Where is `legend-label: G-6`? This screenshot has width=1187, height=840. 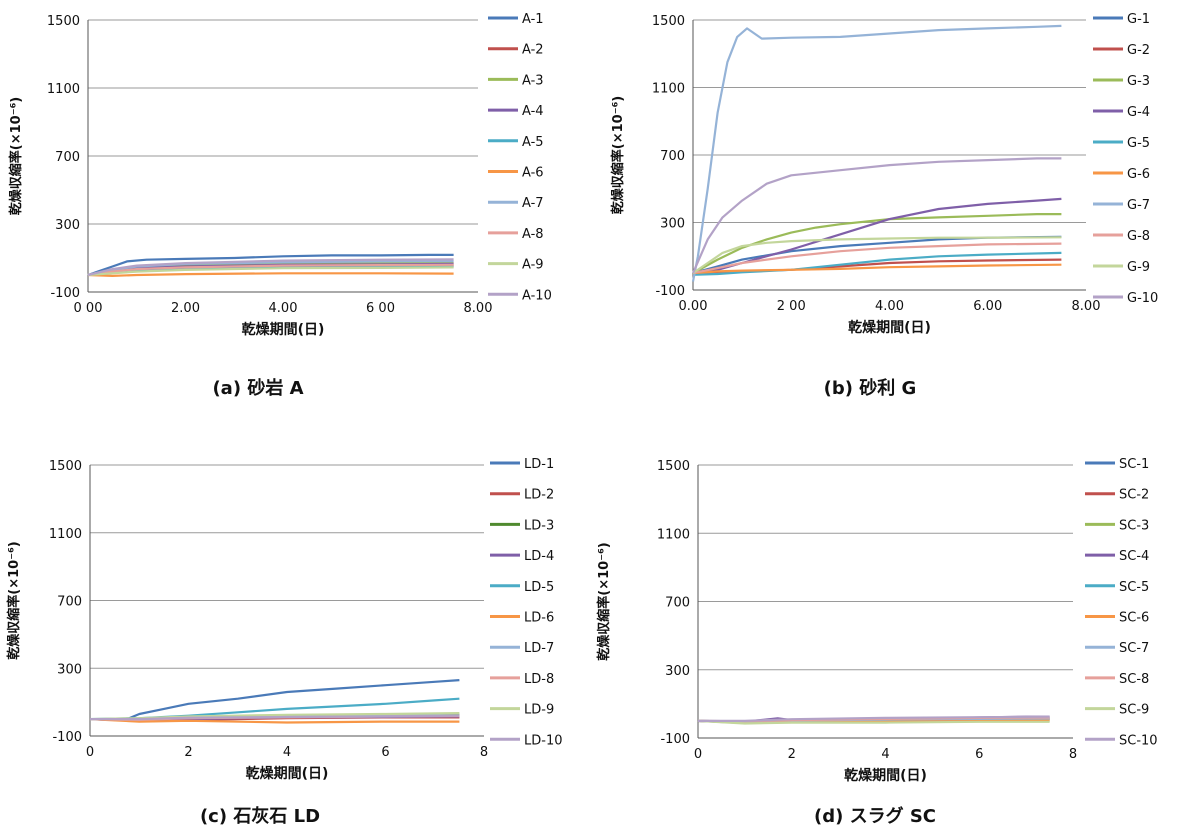 legend-label: G-6 is located at coordinates (1138, 174).